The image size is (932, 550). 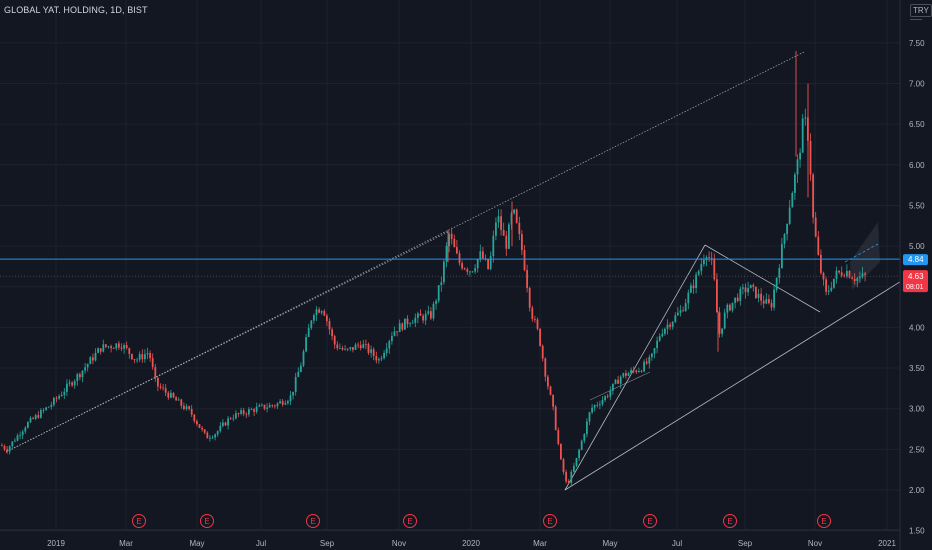 What do you see at coordinates (450, 267) in the screenshot?
I see `horizontal-price-line` at bounding box center [450, 267].